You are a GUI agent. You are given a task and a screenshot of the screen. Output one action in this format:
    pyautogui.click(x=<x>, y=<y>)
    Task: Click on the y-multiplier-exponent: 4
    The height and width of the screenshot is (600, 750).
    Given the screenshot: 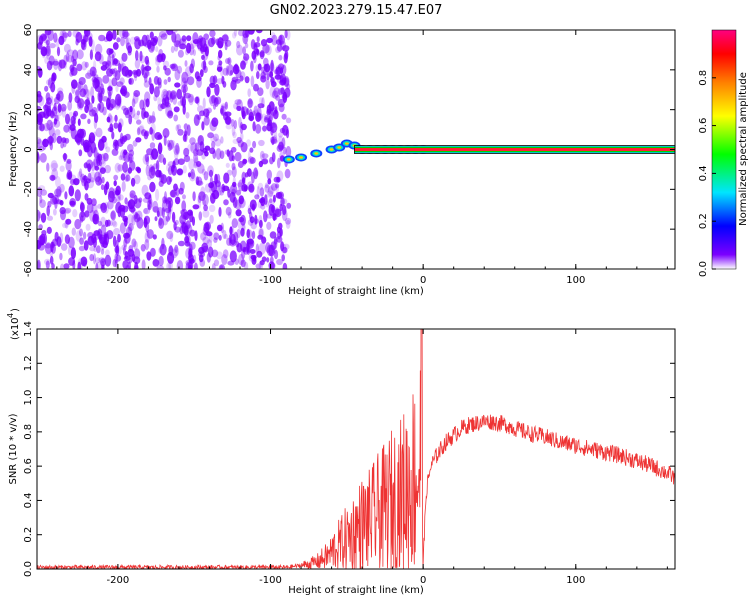 What is the action you would take?
    pyautogui.click(x=10, y=315)
    